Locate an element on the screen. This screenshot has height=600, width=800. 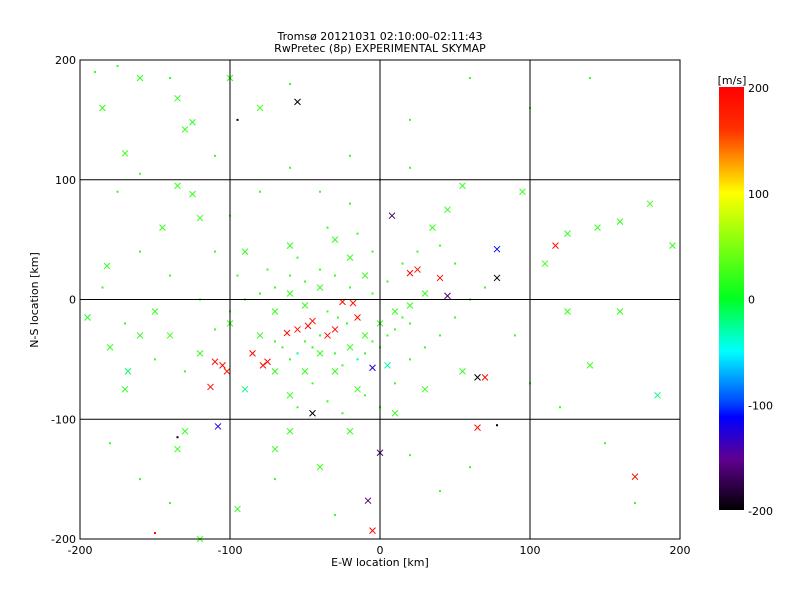
y-tick-label: -100 is located at coordinates (63, 419).